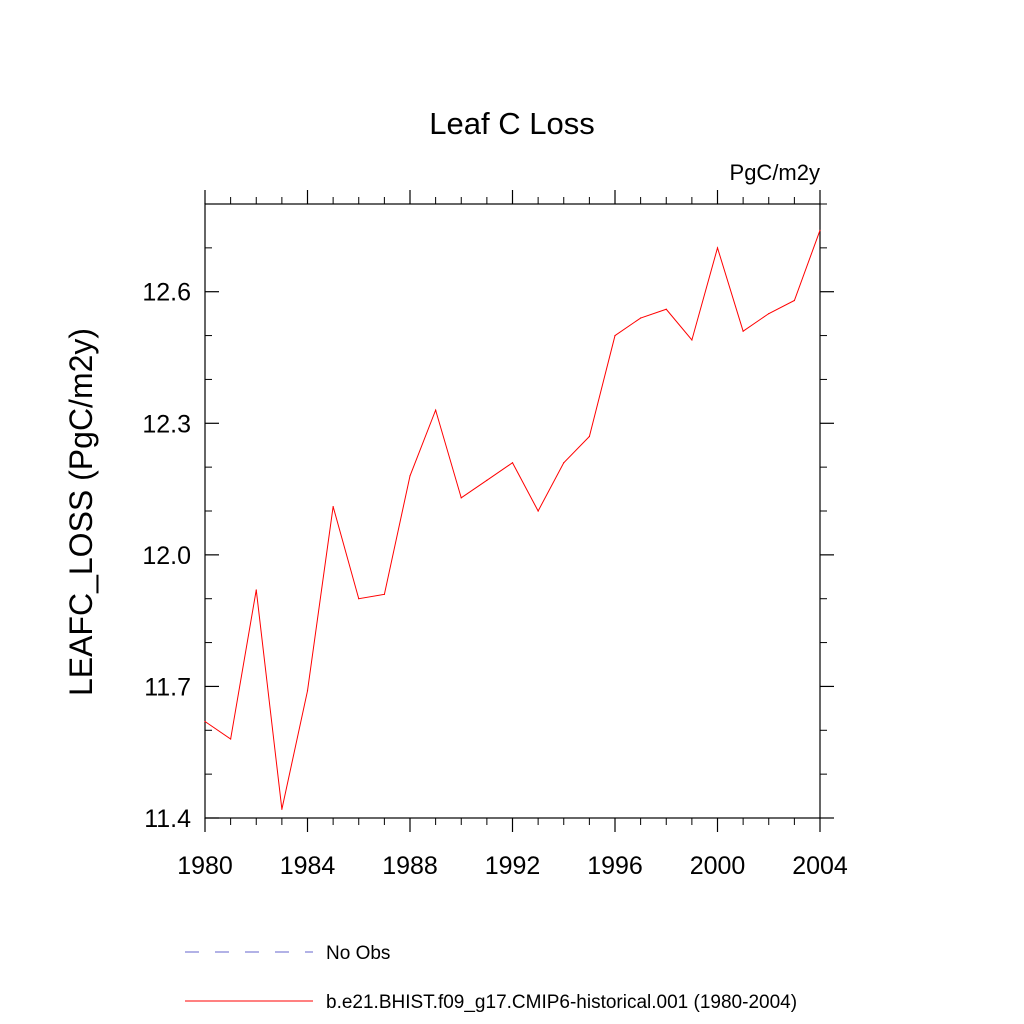 Image resolution: width=1024 pixels, height=1024 pixels. Describe the element at coordinates (358, 953) in the screenshot. I see `legend-label: No Obs` at that location.